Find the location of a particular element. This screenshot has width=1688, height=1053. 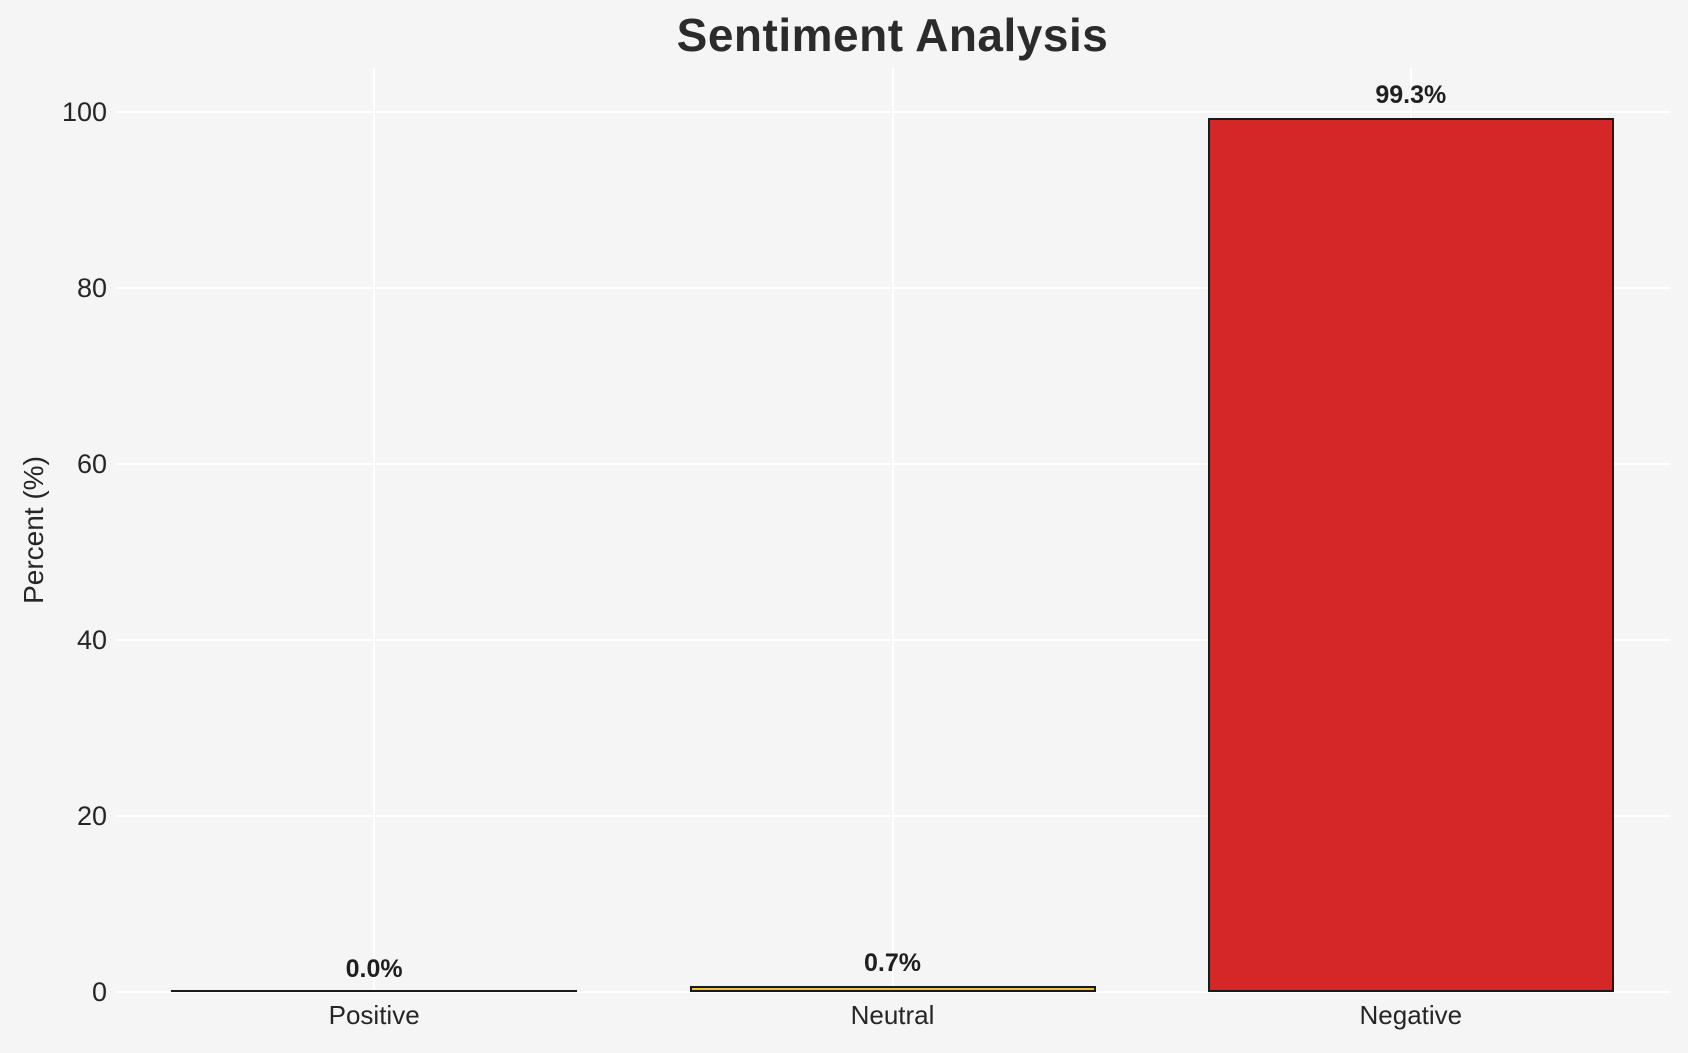

bar-positive is located at coordinates (374, 990).